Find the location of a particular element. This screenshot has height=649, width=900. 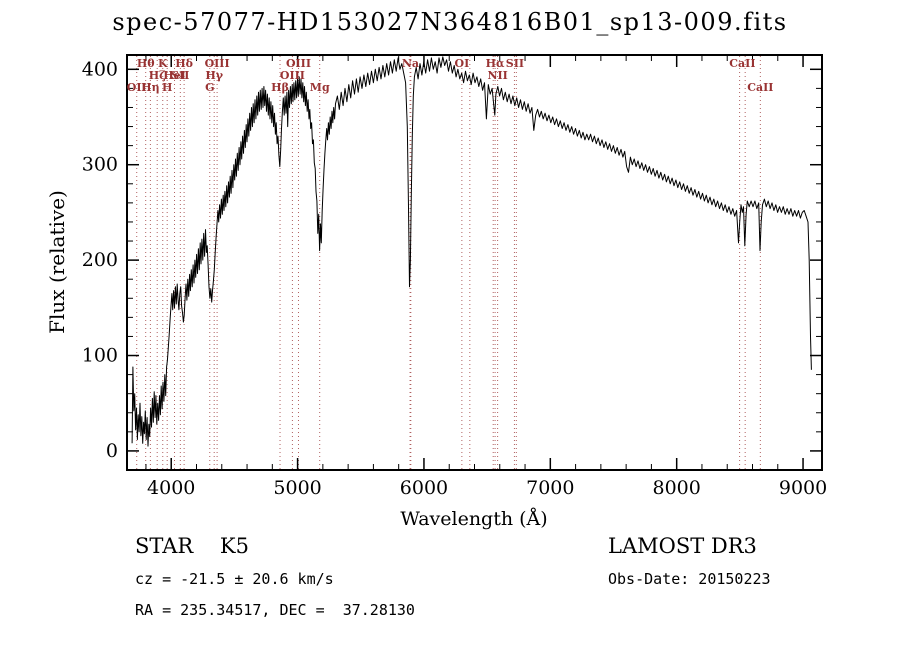

cz-value: cz = -21.5 ± 20.6 km/s is located at coordinates (234, 579).